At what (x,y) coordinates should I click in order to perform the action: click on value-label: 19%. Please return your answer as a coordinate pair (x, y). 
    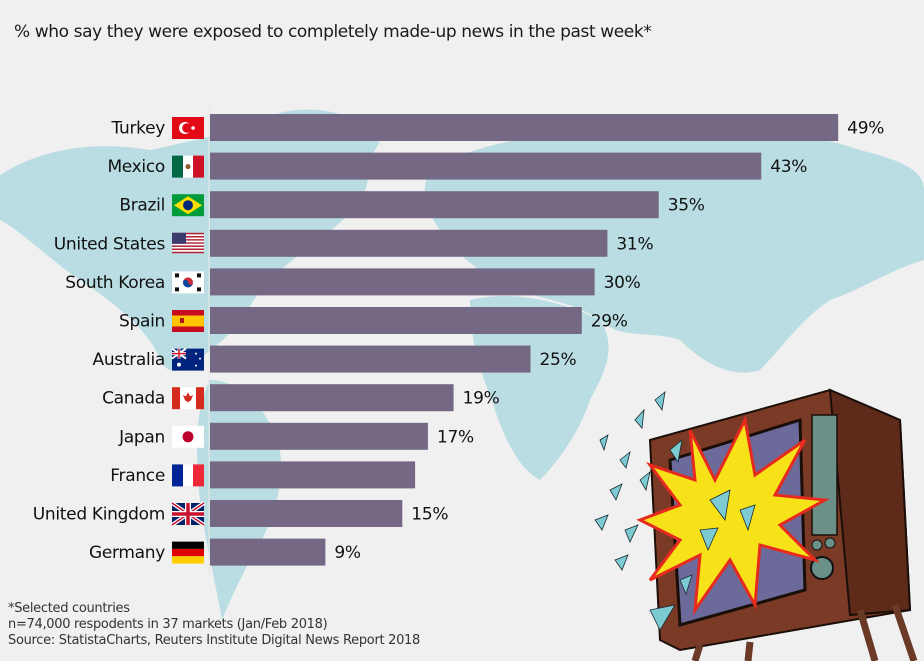
    Looking at the image, I should click on (481, 399).